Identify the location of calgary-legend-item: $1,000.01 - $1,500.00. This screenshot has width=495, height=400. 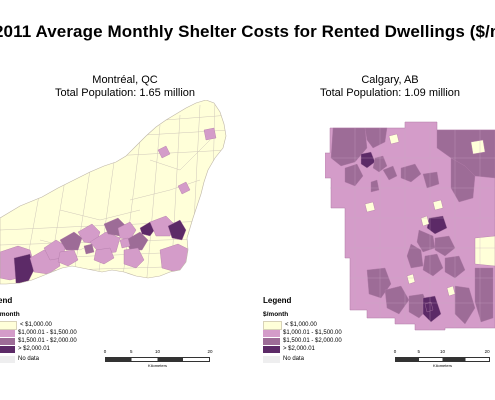
(302, 333).